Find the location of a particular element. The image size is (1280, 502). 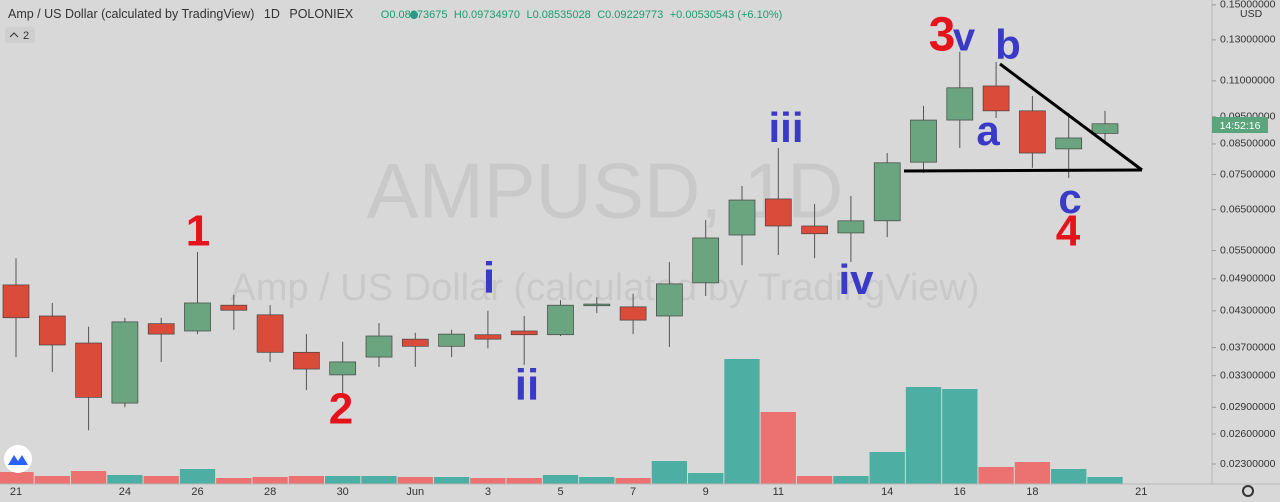

price-axis is located at coordinates (1246, 251).